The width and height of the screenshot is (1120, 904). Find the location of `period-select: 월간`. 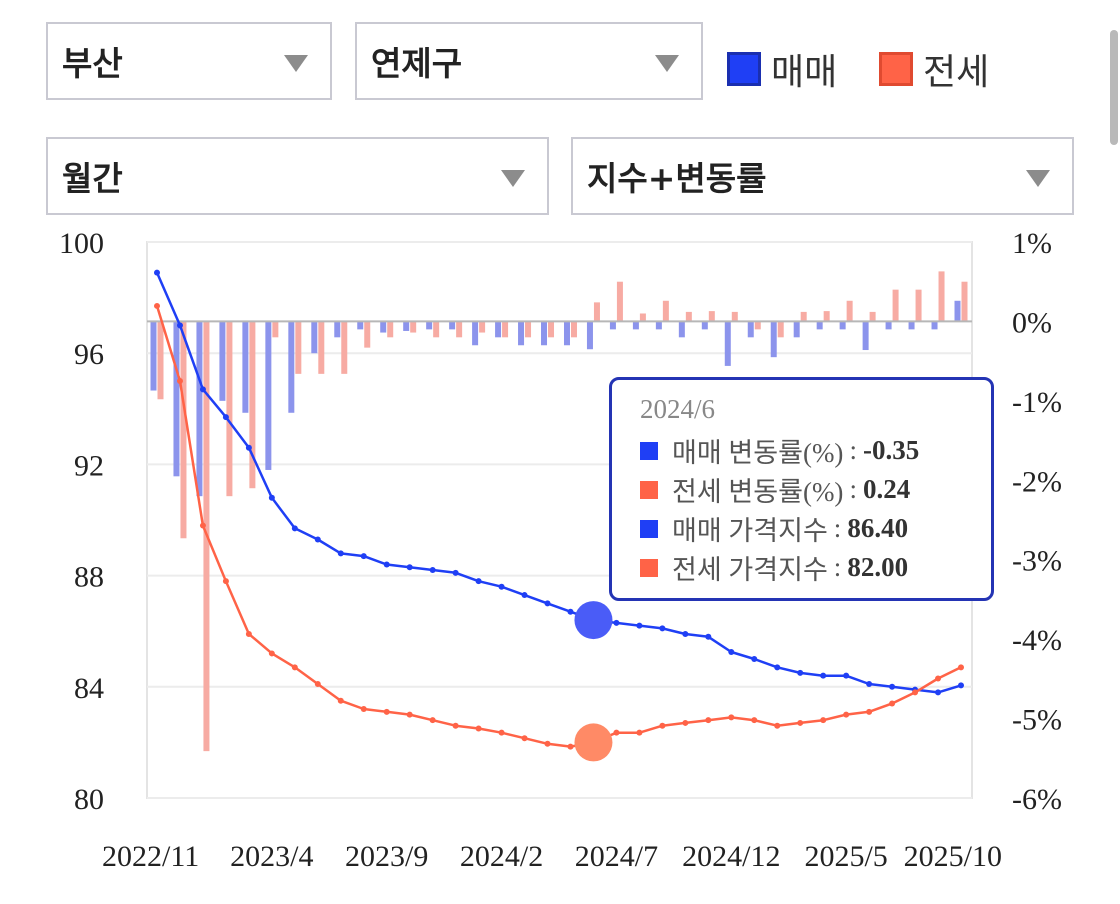

period-select: 월간 is located at coordinates (297, 176).